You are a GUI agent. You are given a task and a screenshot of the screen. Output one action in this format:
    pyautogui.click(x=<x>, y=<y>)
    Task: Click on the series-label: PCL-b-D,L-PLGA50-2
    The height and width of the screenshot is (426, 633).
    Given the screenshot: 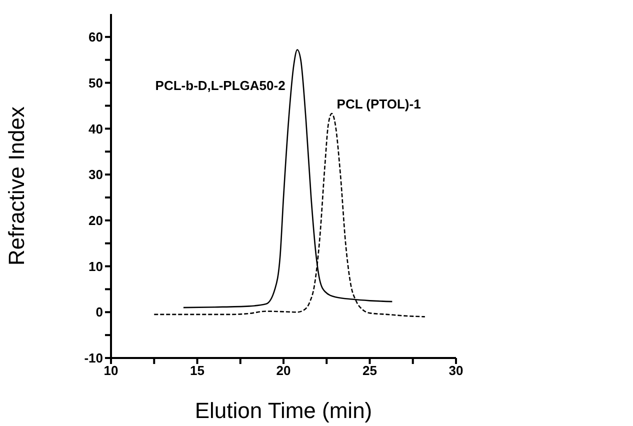 What is the action you would take?
    pyautogui.click(x=220, y=85)
    